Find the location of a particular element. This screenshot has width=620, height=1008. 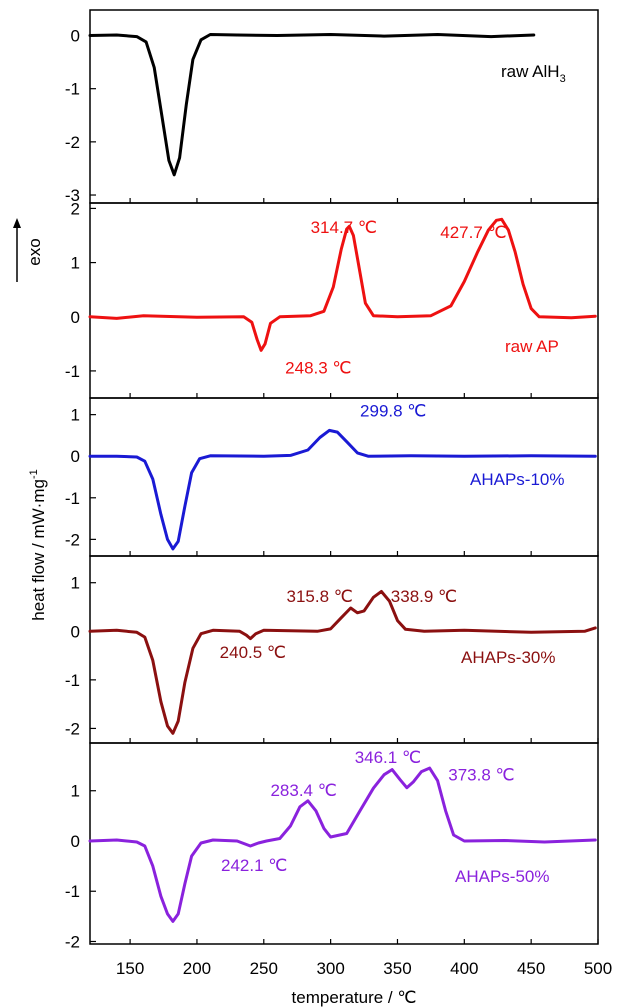

peak-annotation: 248.3 ℃ is located at coordinates (318, 368).